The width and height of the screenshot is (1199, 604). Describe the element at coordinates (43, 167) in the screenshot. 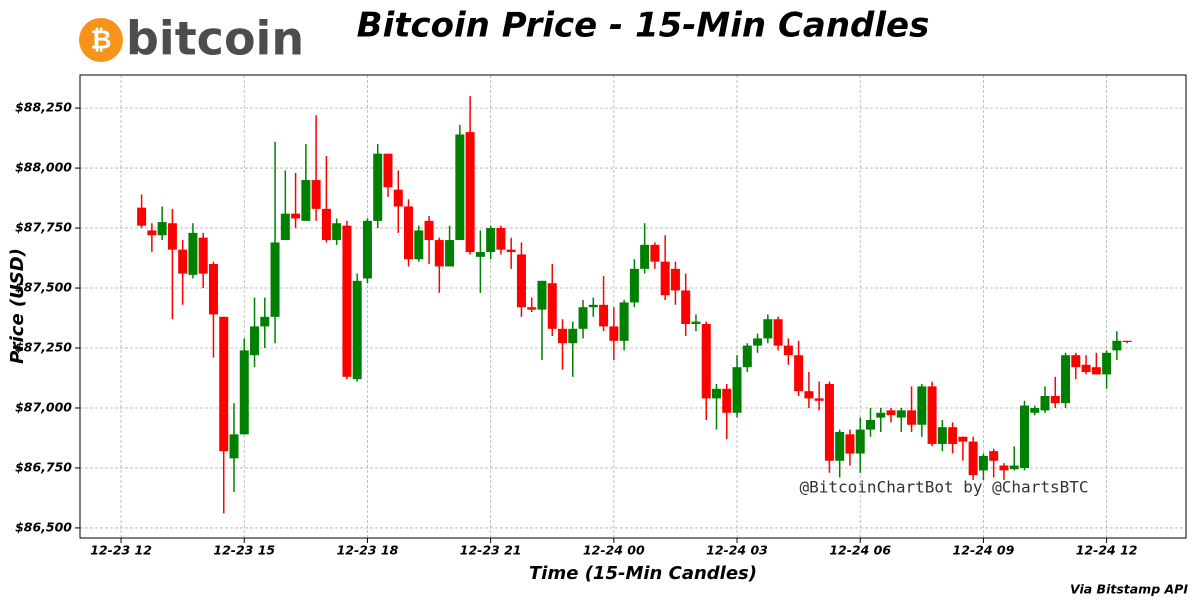

I see `y-tick-label: $88,000` at that location.